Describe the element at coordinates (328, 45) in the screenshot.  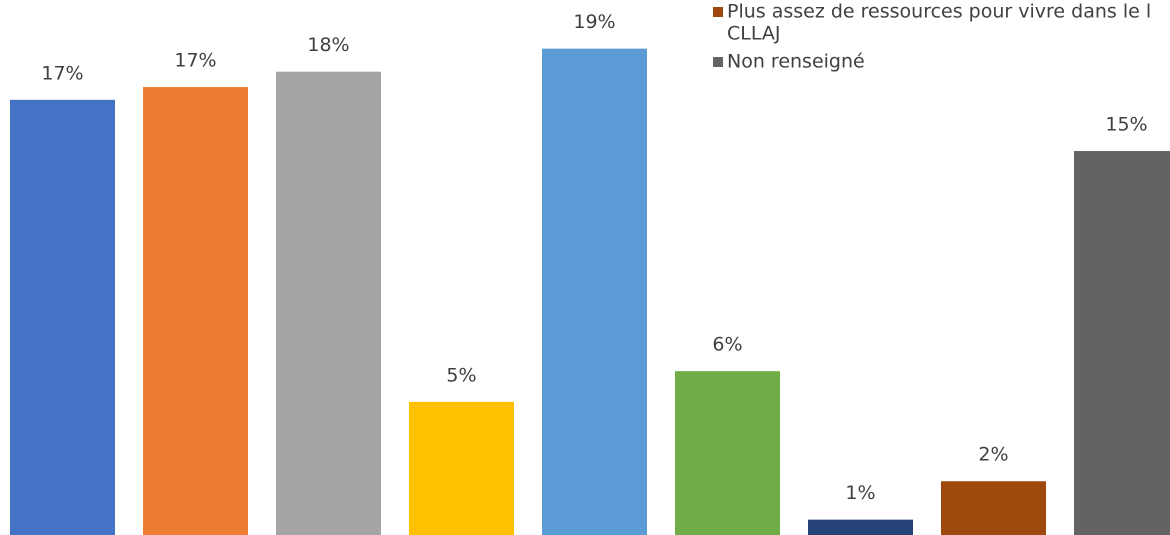
I see `data-label: 18%` at that location.